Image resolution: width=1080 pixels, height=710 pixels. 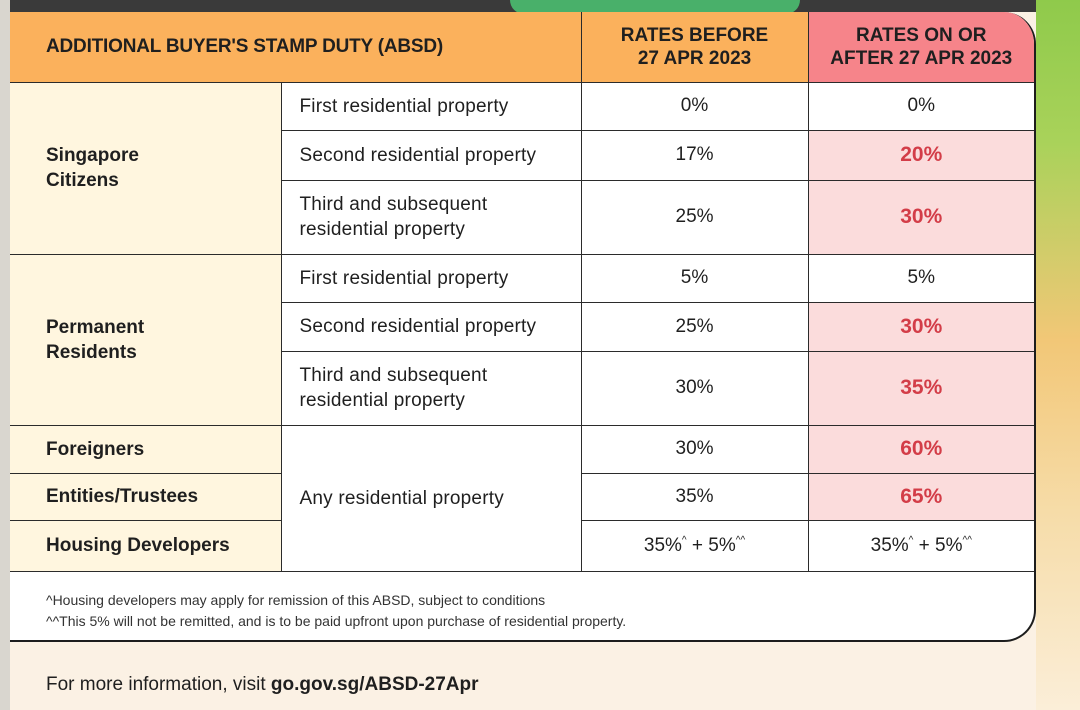 What do you see at coordinates (920, 388) in the screenshot?
I see `rate-after-highlight: 35%` at bounding box center [920, 388].